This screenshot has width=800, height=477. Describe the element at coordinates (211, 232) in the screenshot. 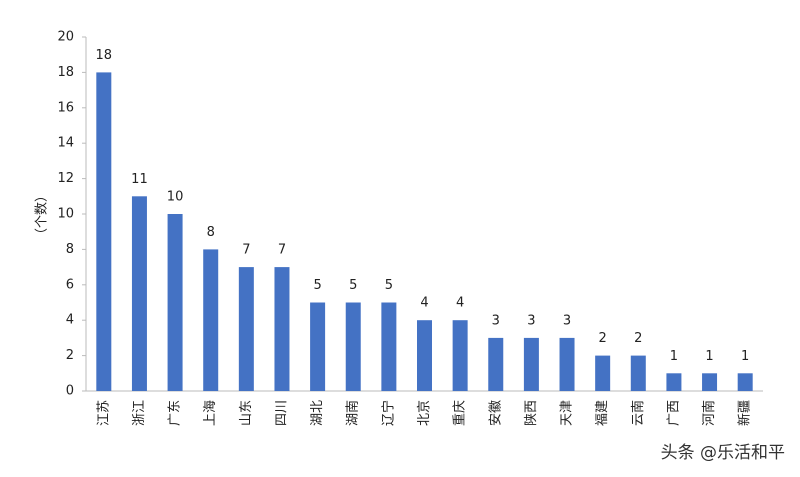

I see `value-label: 8` at that location.